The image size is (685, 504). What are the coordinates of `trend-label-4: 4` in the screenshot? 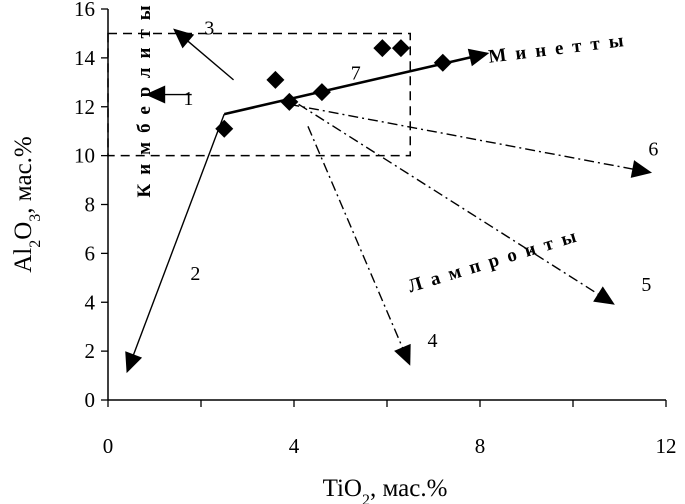 It's located at (433, 341).